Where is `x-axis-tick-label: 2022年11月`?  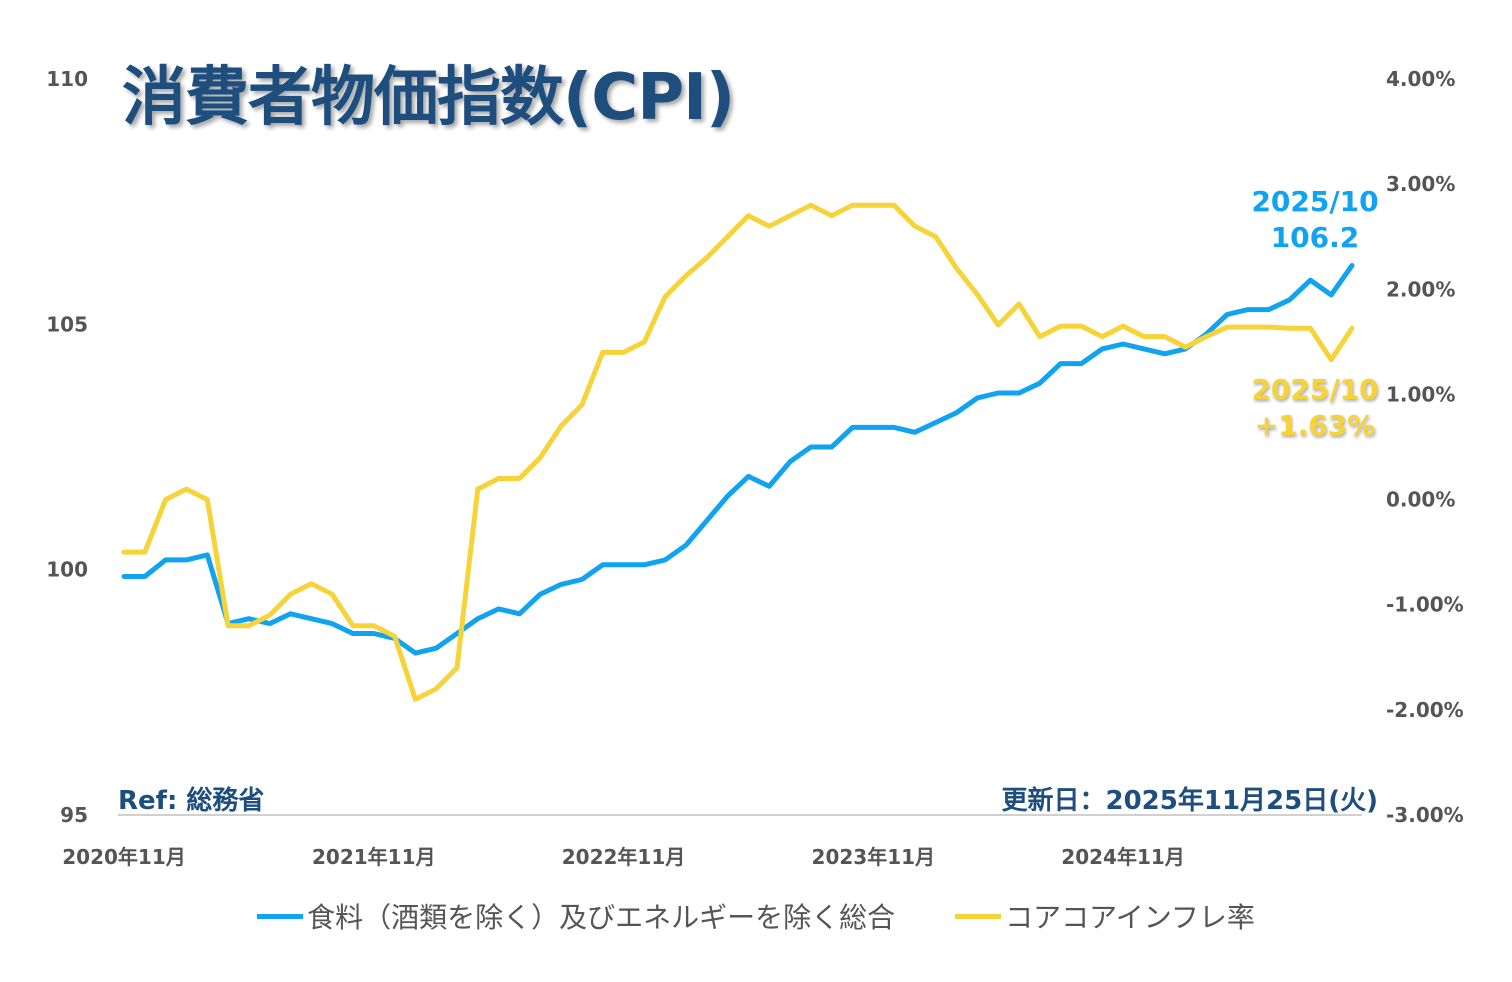
x-axis-tick-label: 2022年11月 is located at coordinates (624, 857).